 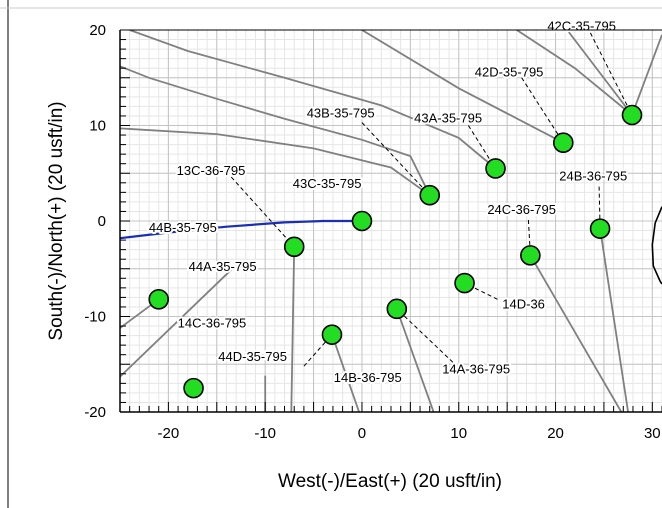 What do you see at coordinates (97, 126) in the screenshot?
I see `y-tick-label: 10` at bounding box center [97, 126].